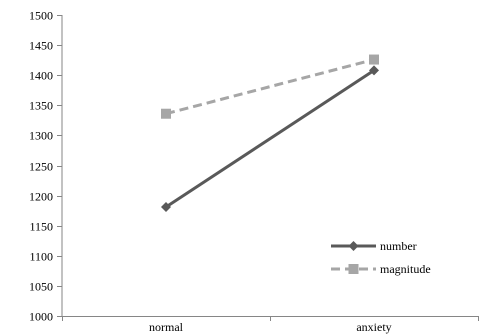 The width and height of the screenshot is (482, 334). What do you see at coordinates (41, 257) in the screenshot?
I see `y-tick-label: 1100` at bounding box center [41, 257].